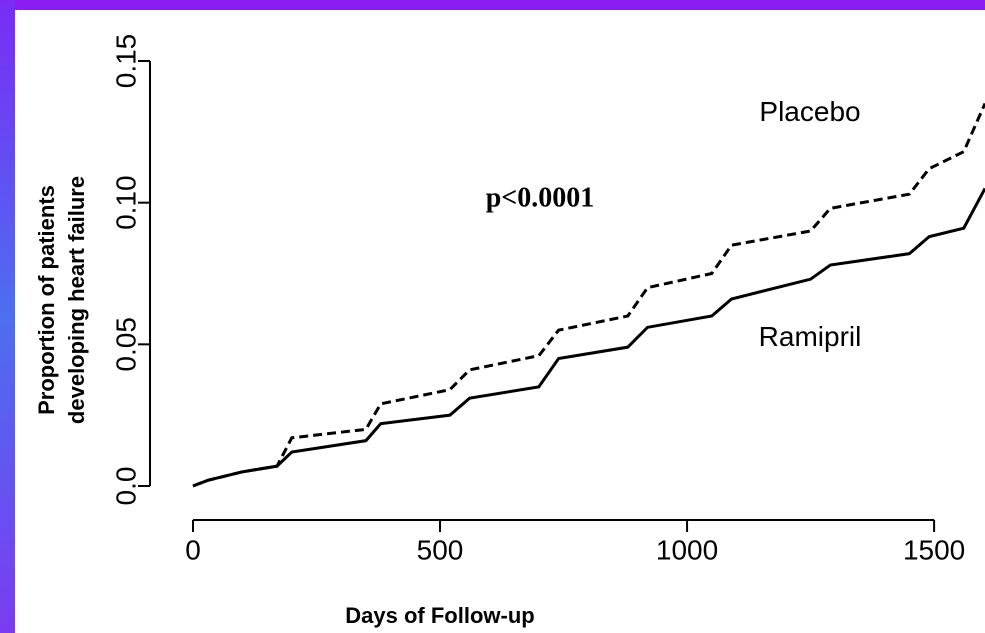 The height and width of the screenshot is (633, 985). Describe the element at coordinates (809, 111) in the screenshot. I see `legend-label: Placebo` at that location.